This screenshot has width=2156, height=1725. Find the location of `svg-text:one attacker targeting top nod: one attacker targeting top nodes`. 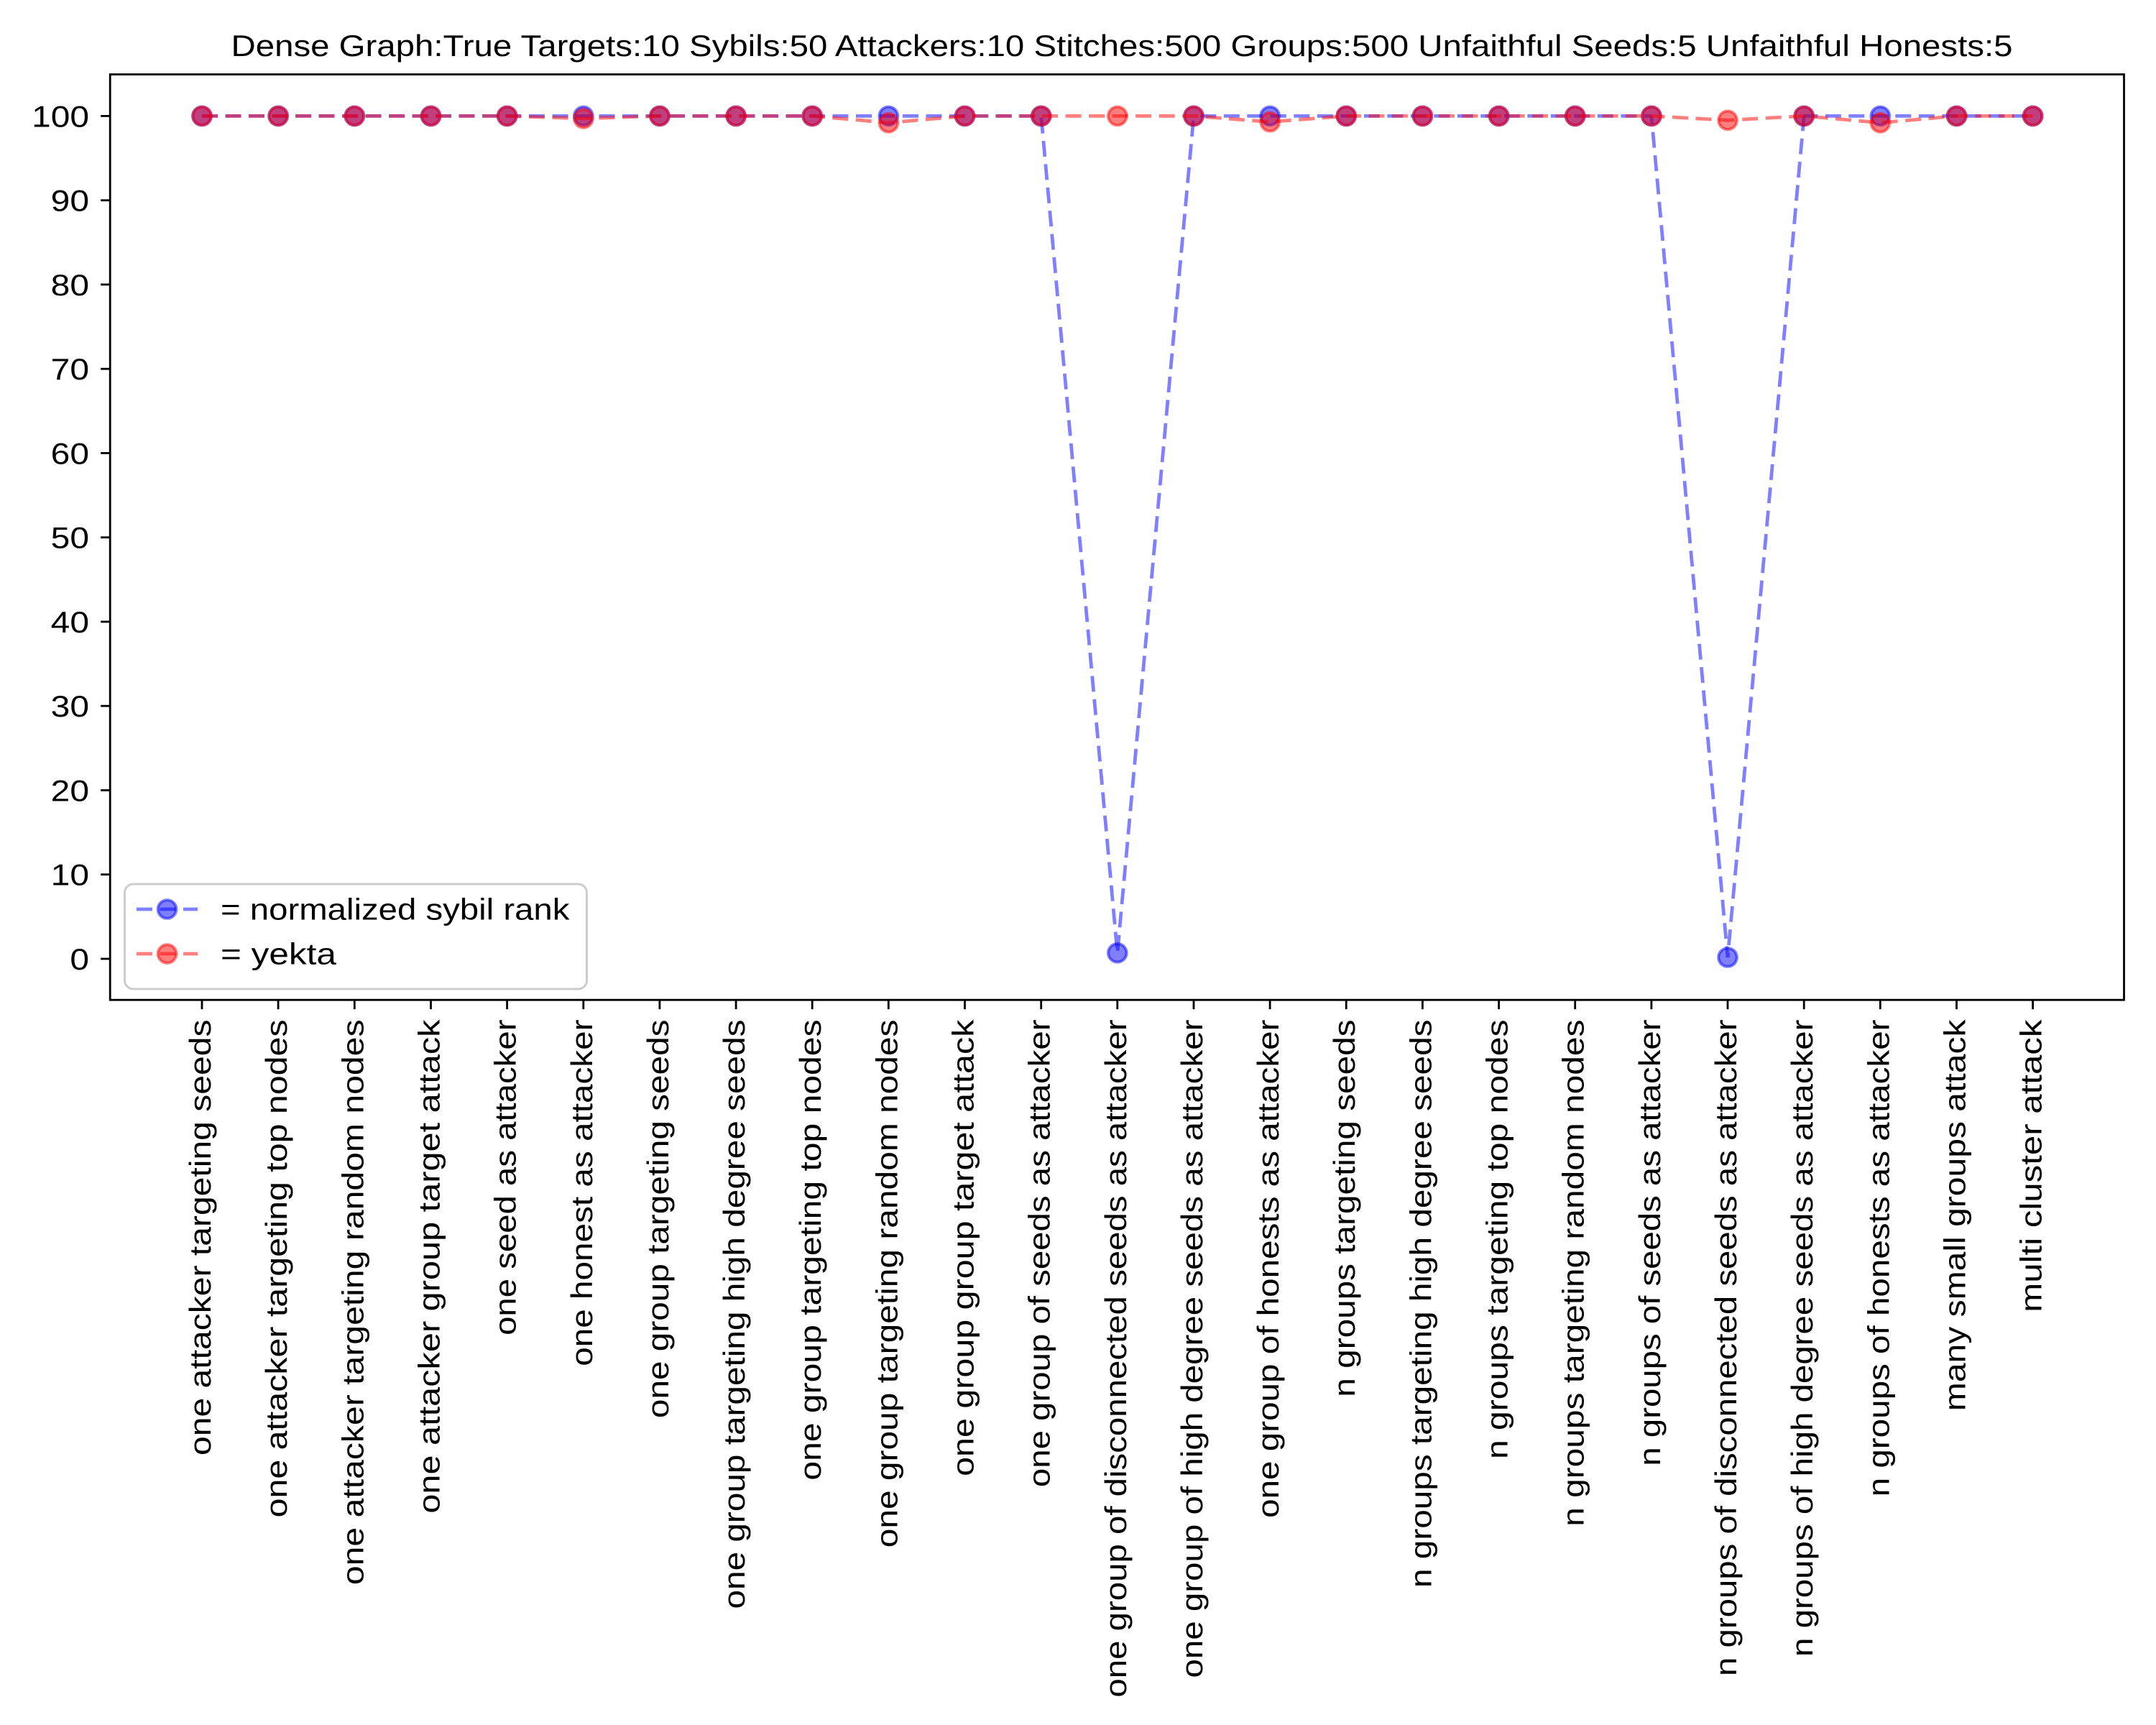

svg-text:one attacker targeting top nod: one attacker targeting top nodes is located at coordinates (276, 1269).